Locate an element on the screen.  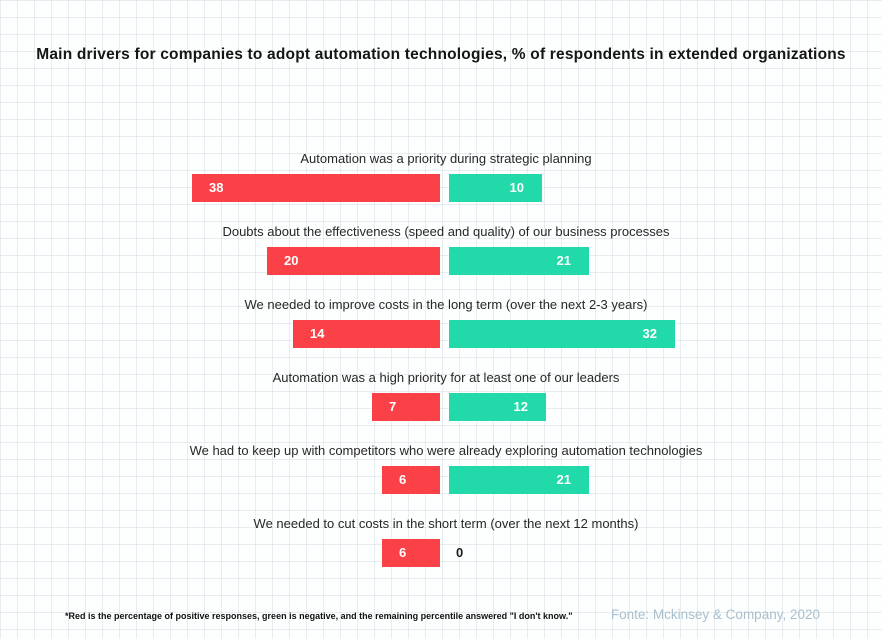
positive-value-label: 14 is located at coordinates (317, 333).